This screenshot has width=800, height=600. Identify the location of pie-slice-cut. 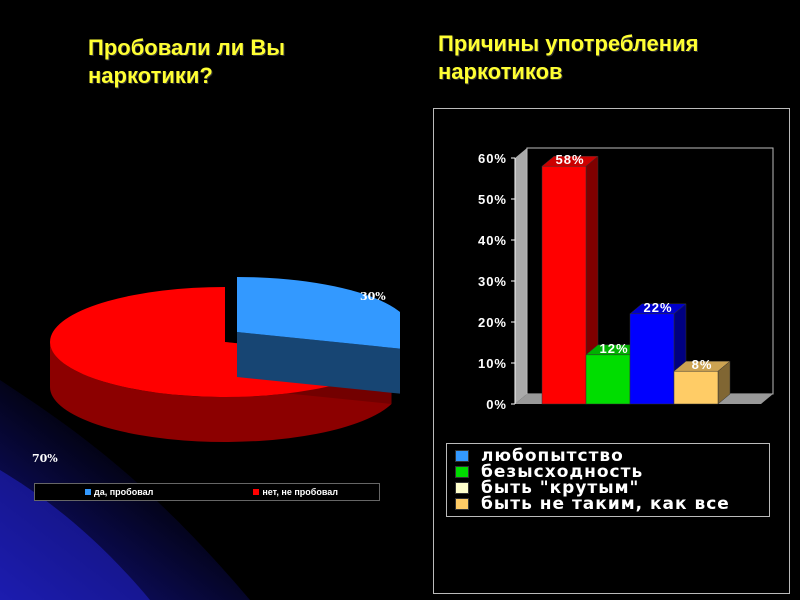
(318, 363).